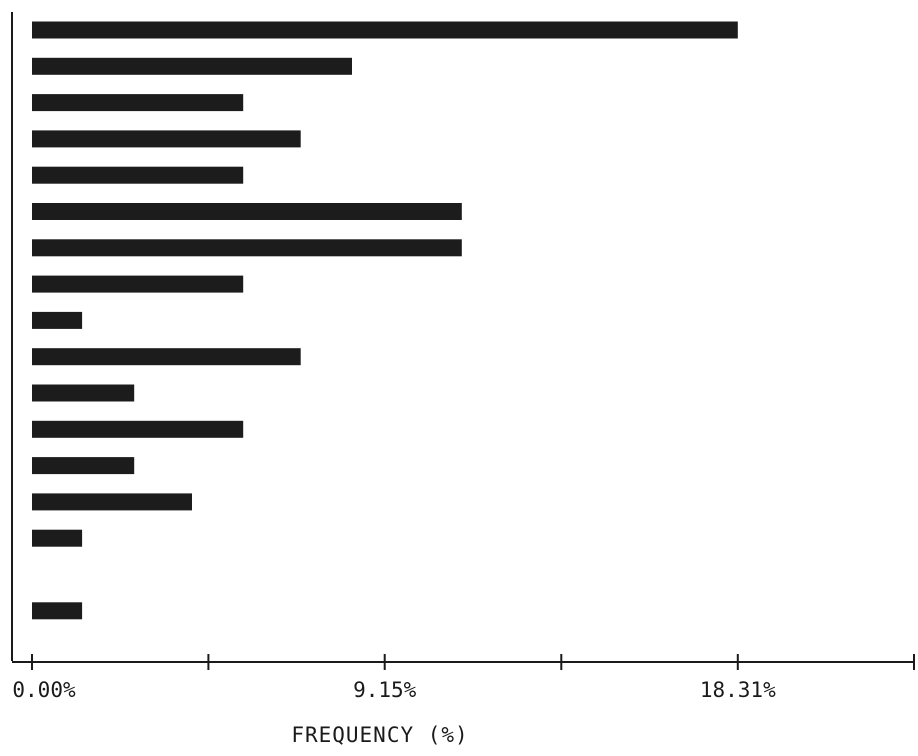 The height and width of the screenshot is (756, 918). I want to click on x-axis-title: FREQUENCY (%), so click(379, 735).